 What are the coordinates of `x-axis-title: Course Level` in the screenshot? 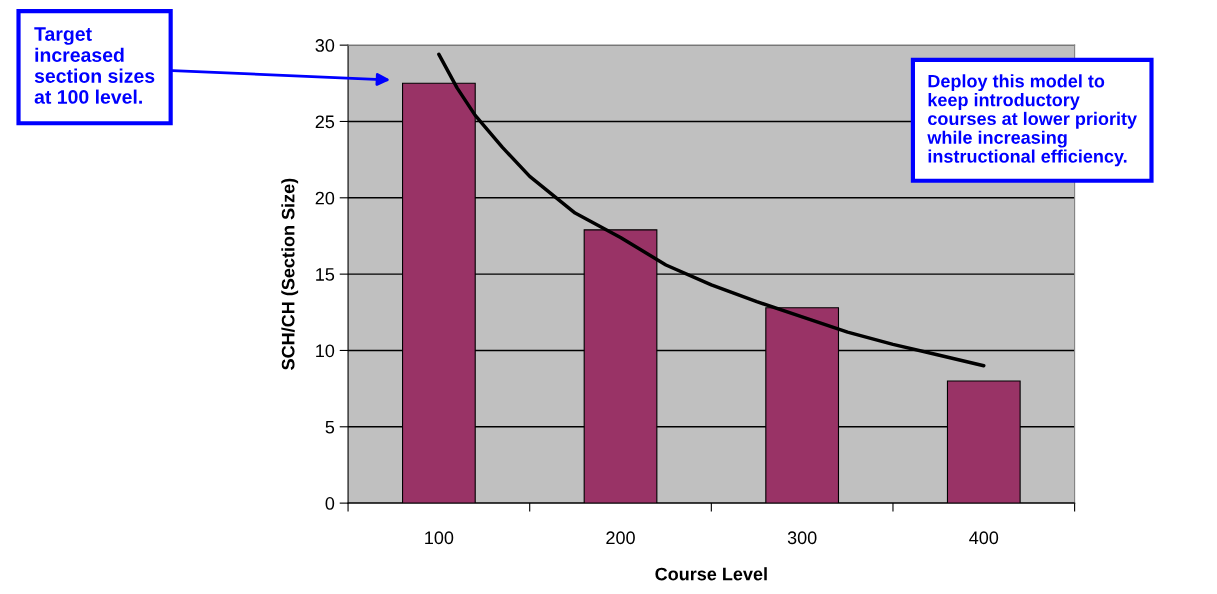 It's located at (711, 574).